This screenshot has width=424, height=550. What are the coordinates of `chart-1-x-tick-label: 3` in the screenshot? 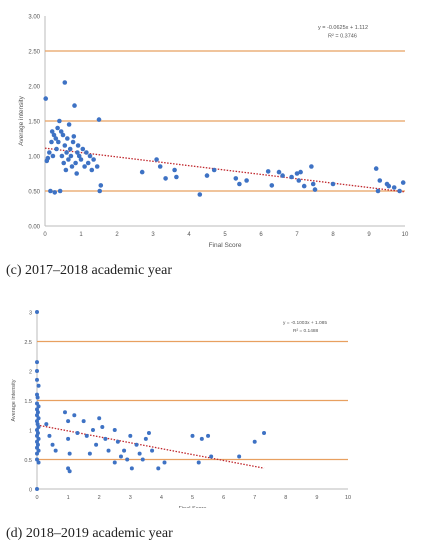 It's located at (130, 498).